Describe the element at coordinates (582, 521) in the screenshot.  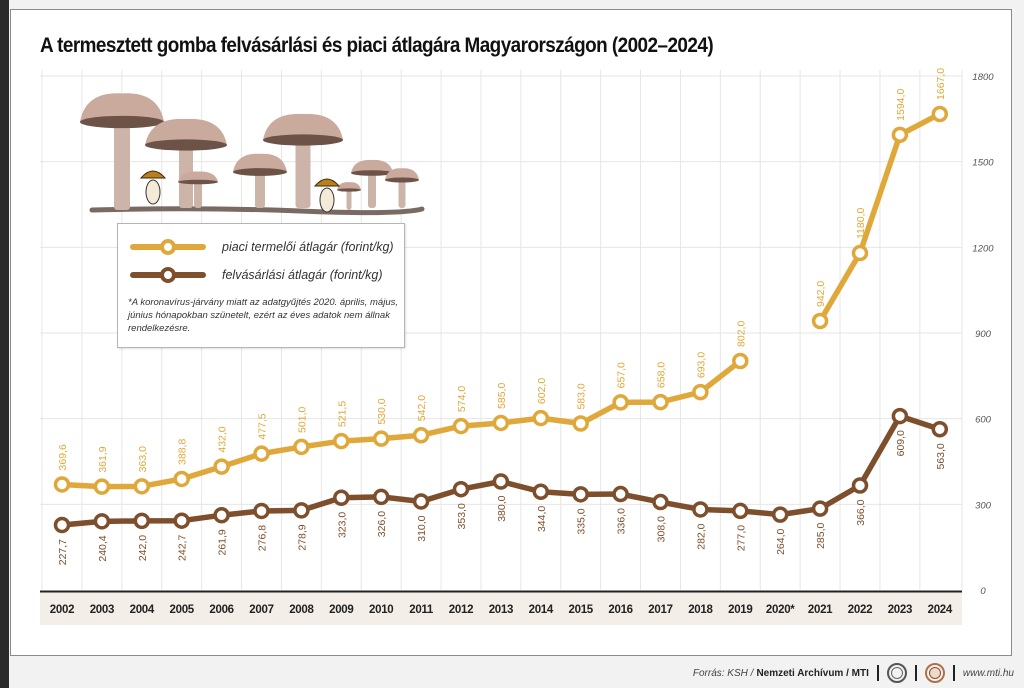
I see `data-label-purchase: 335,0` at that location.